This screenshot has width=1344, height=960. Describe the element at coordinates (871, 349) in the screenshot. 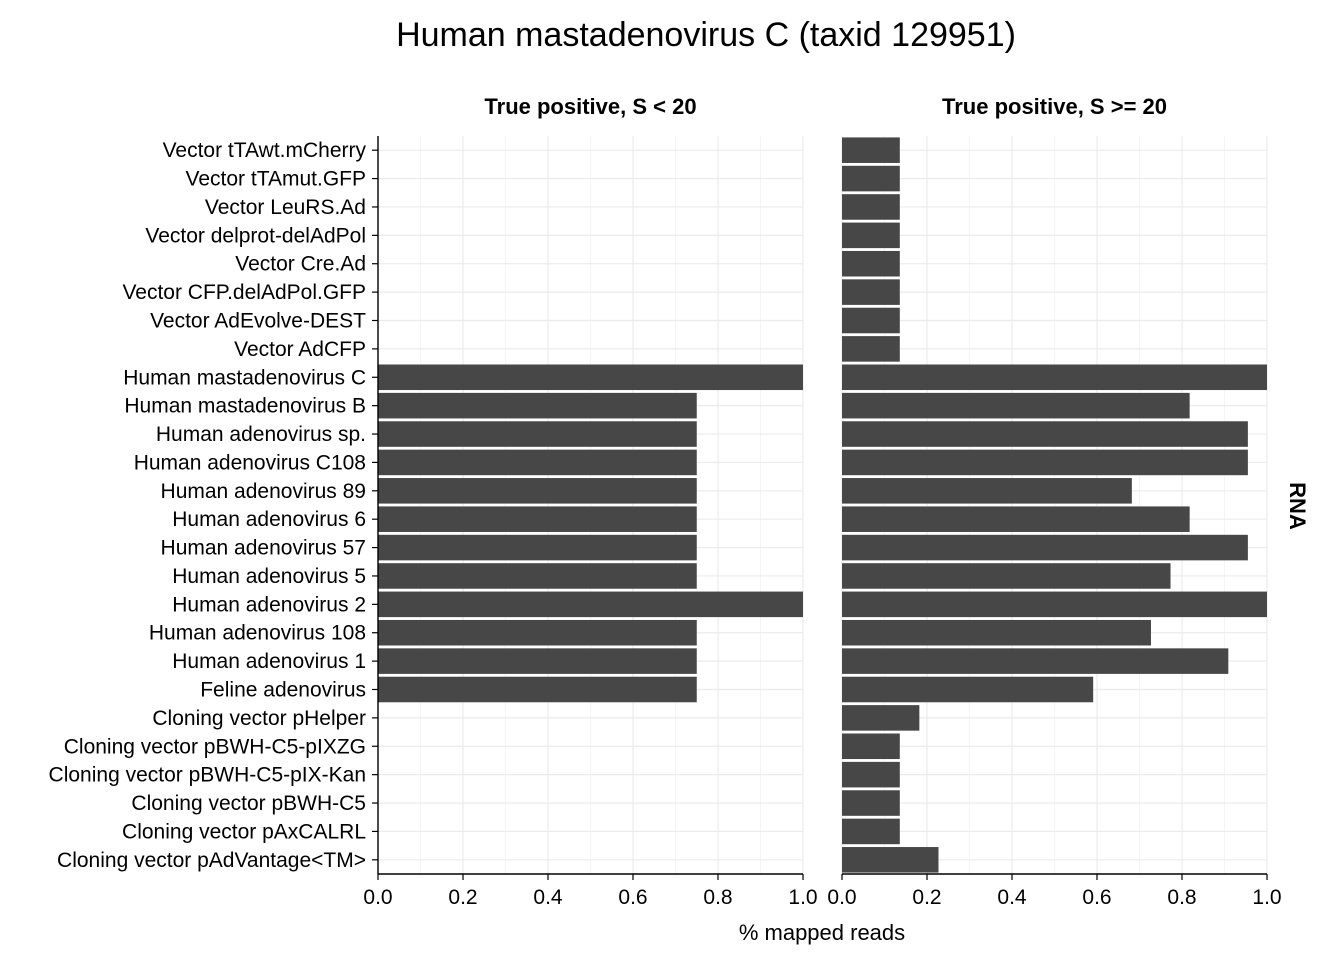

I see `bar-2-vector-adcfp` at that location.